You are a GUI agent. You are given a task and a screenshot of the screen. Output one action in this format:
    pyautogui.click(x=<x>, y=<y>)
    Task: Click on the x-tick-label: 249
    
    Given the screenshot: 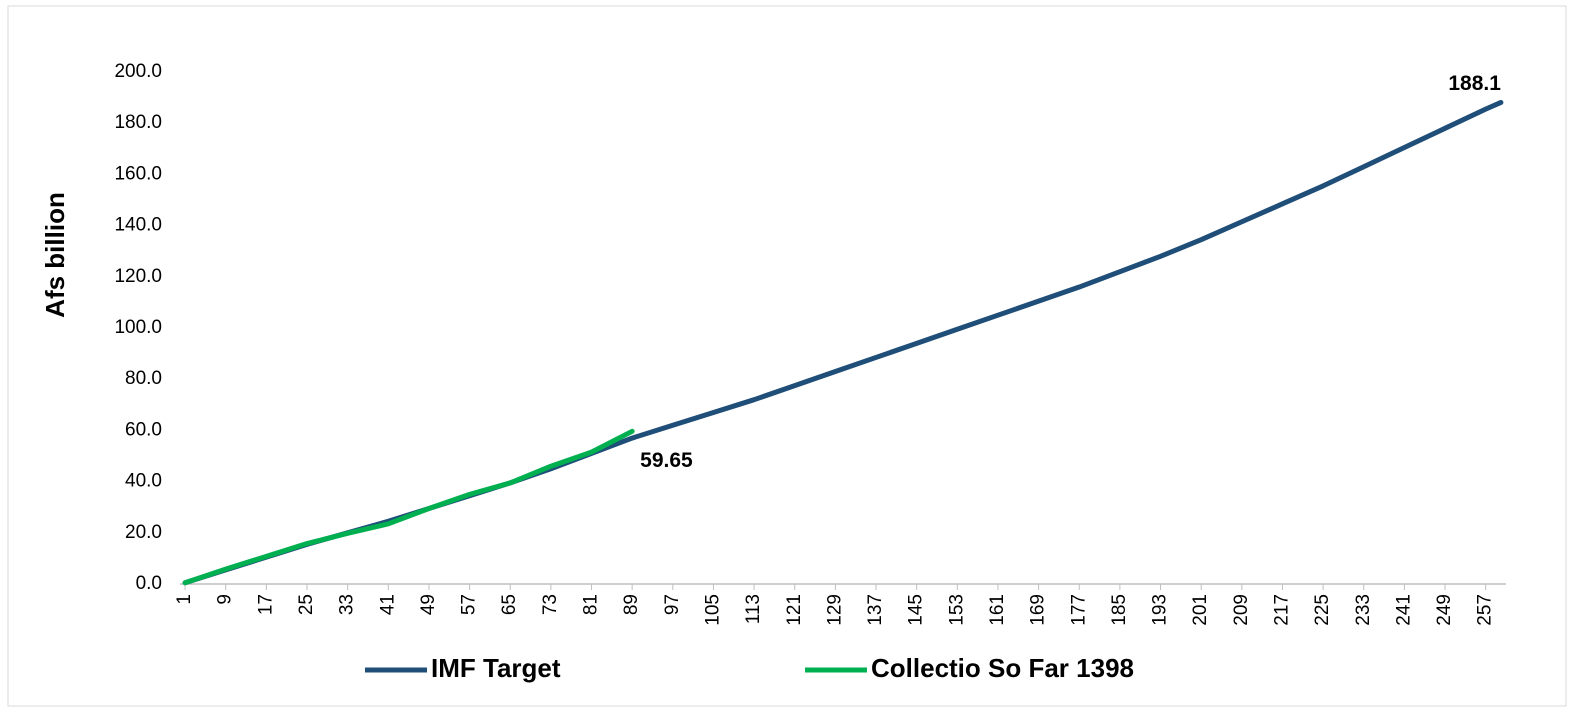 What is the action you would take?
    pyautogui.click(x=1444, y=610)
    